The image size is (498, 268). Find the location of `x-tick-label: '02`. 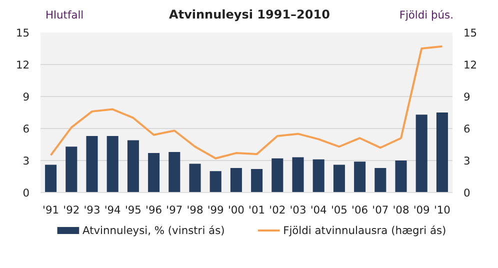

x-tick-label: '02 is located at coordinates (277, 210).